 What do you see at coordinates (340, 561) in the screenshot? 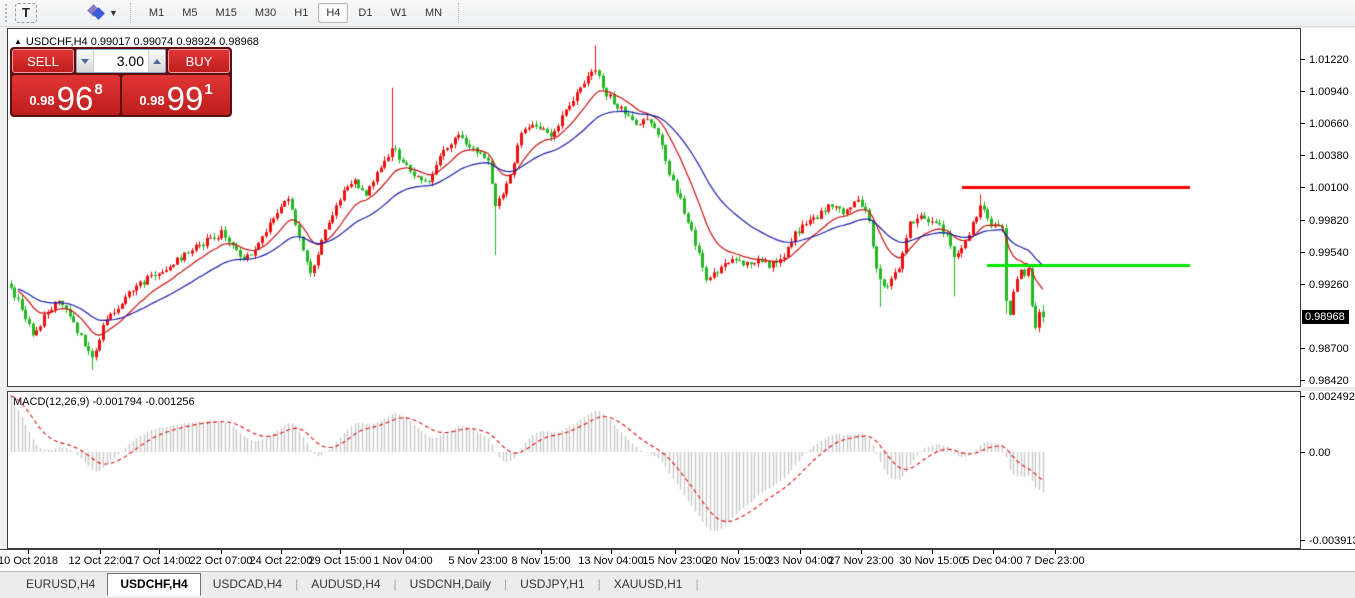
I see `time-axis-label: 29 Oct 15:00` at bounding box center [340, 561].